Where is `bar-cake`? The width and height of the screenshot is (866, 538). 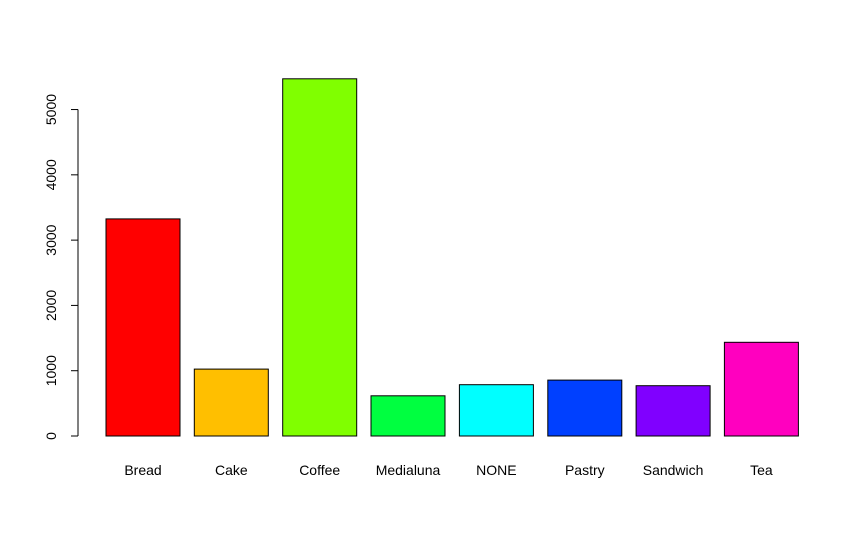
bar-cake is located at coordinates (231, 402).